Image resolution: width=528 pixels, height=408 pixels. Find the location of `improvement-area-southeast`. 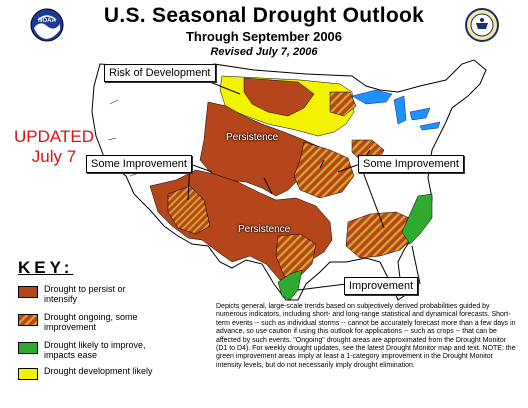

improvement-area-southeast is located at coordinates (417, 219).